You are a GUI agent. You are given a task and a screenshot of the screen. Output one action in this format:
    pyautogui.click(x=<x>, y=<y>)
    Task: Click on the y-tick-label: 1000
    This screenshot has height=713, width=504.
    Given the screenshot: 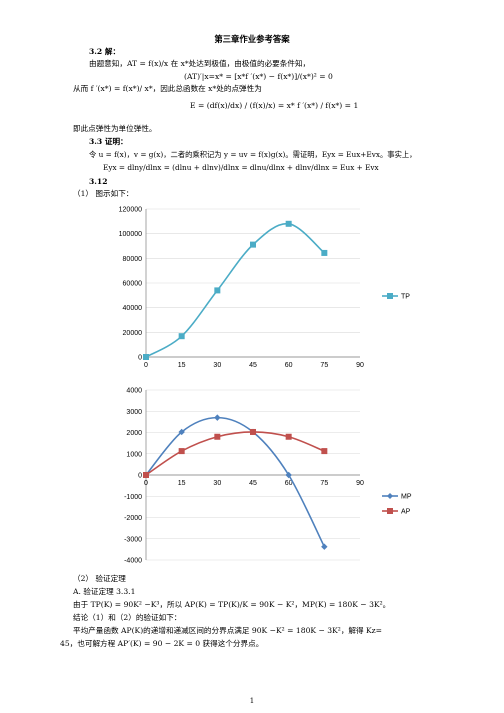 What is the action you would take?
    pyautogui.click(x=134, y=454)
    